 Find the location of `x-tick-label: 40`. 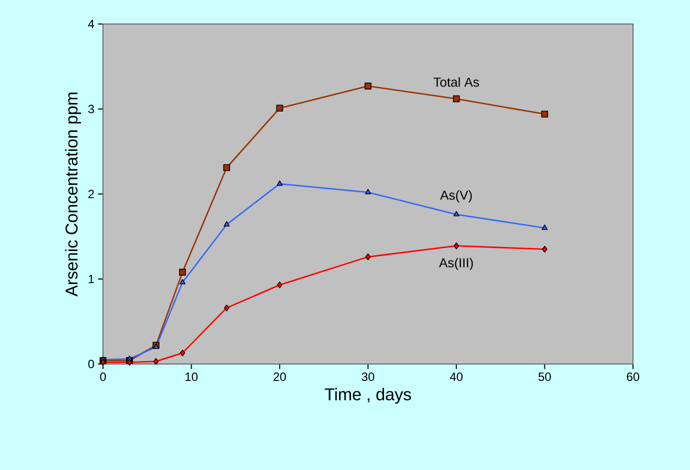

x-tick-label: 40 is located at coordinates (456, 377).